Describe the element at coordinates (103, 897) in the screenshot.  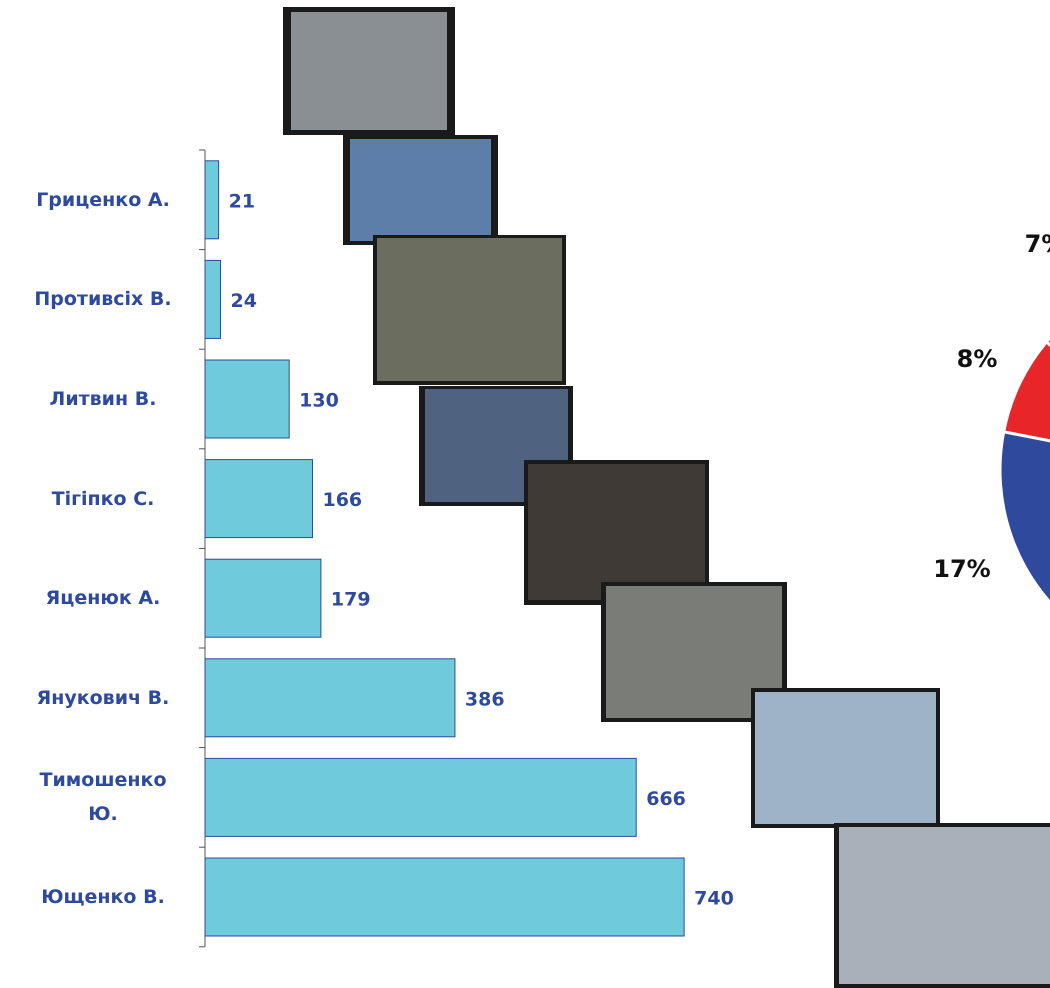
I see `category-label: Ющенко В.` at that location.